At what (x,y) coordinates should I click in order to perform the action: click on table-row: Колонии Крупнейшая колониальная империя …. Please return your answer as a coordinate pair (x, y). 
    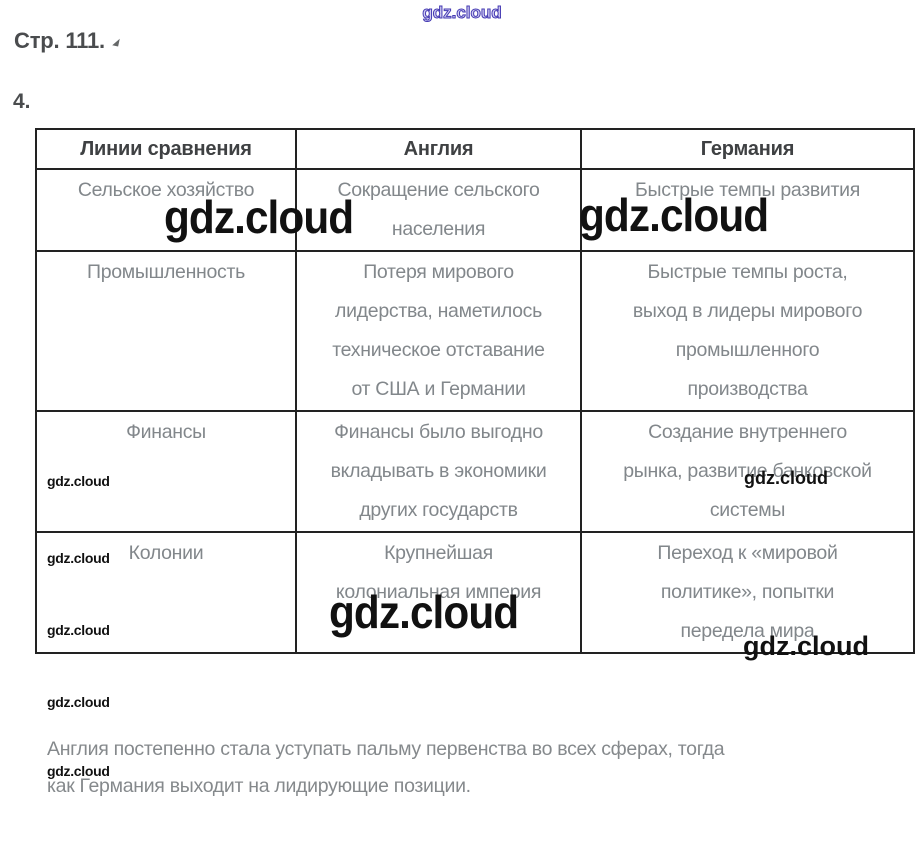
    Looking at the image, I should click on (475, 592).